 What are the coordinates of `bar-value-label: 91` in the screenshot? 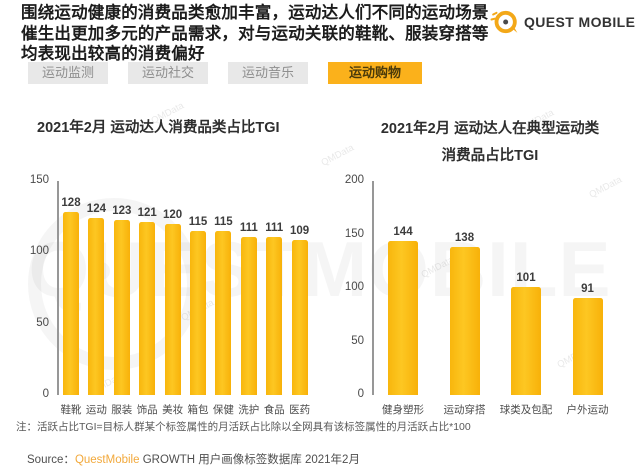 It's located at (587, 288).